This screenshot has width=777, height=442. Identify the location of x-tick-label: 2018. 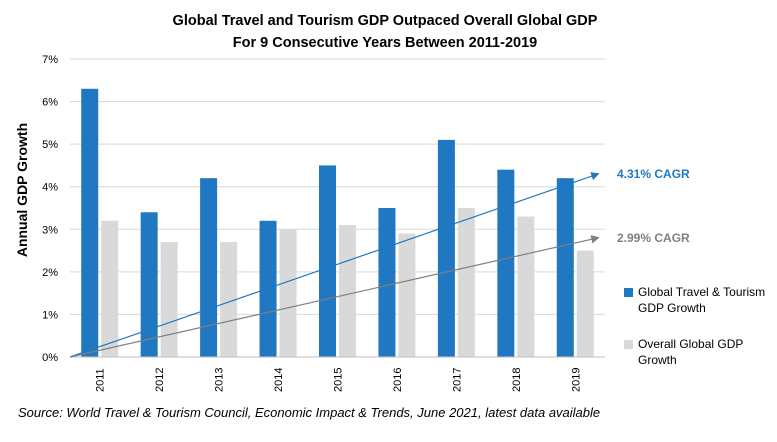
(517, 380).